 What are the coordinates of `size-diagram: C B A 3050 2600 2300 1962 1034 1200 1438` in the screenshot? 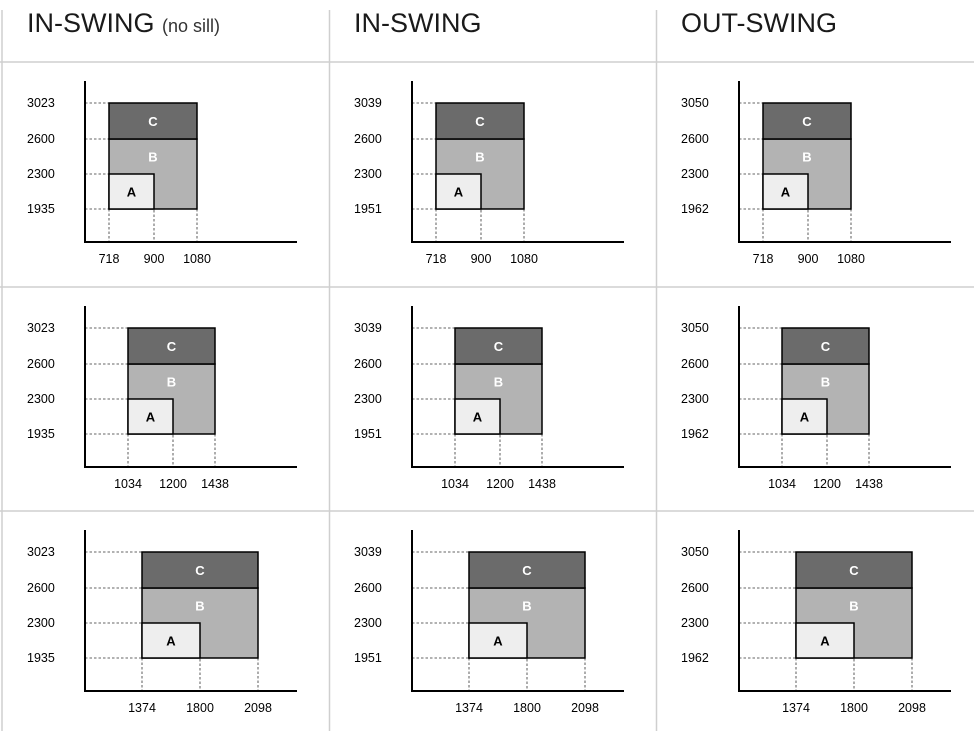 It's located at (814, 400).